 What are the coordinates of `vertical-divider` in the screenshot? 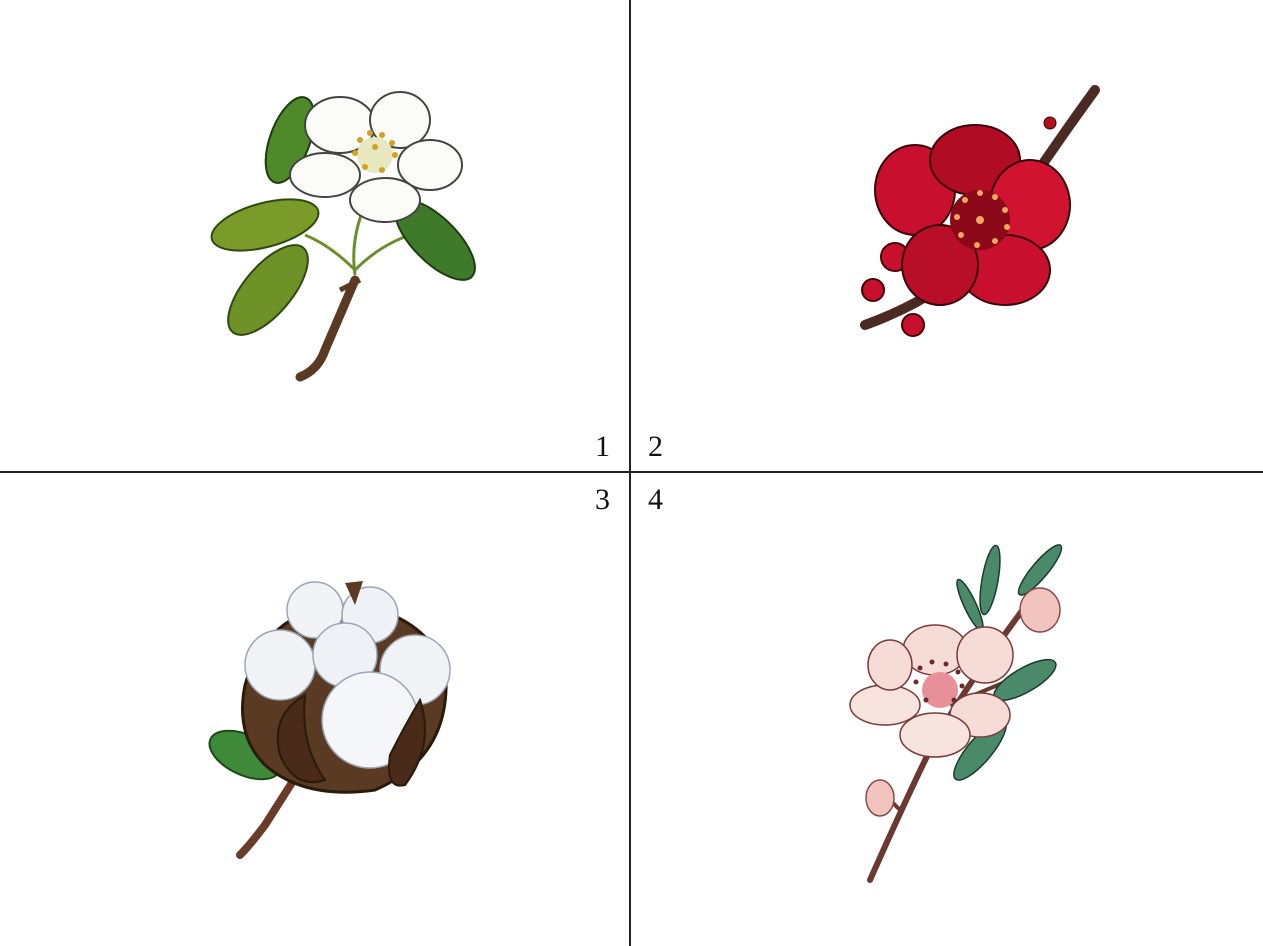 It's located at (630, 473).